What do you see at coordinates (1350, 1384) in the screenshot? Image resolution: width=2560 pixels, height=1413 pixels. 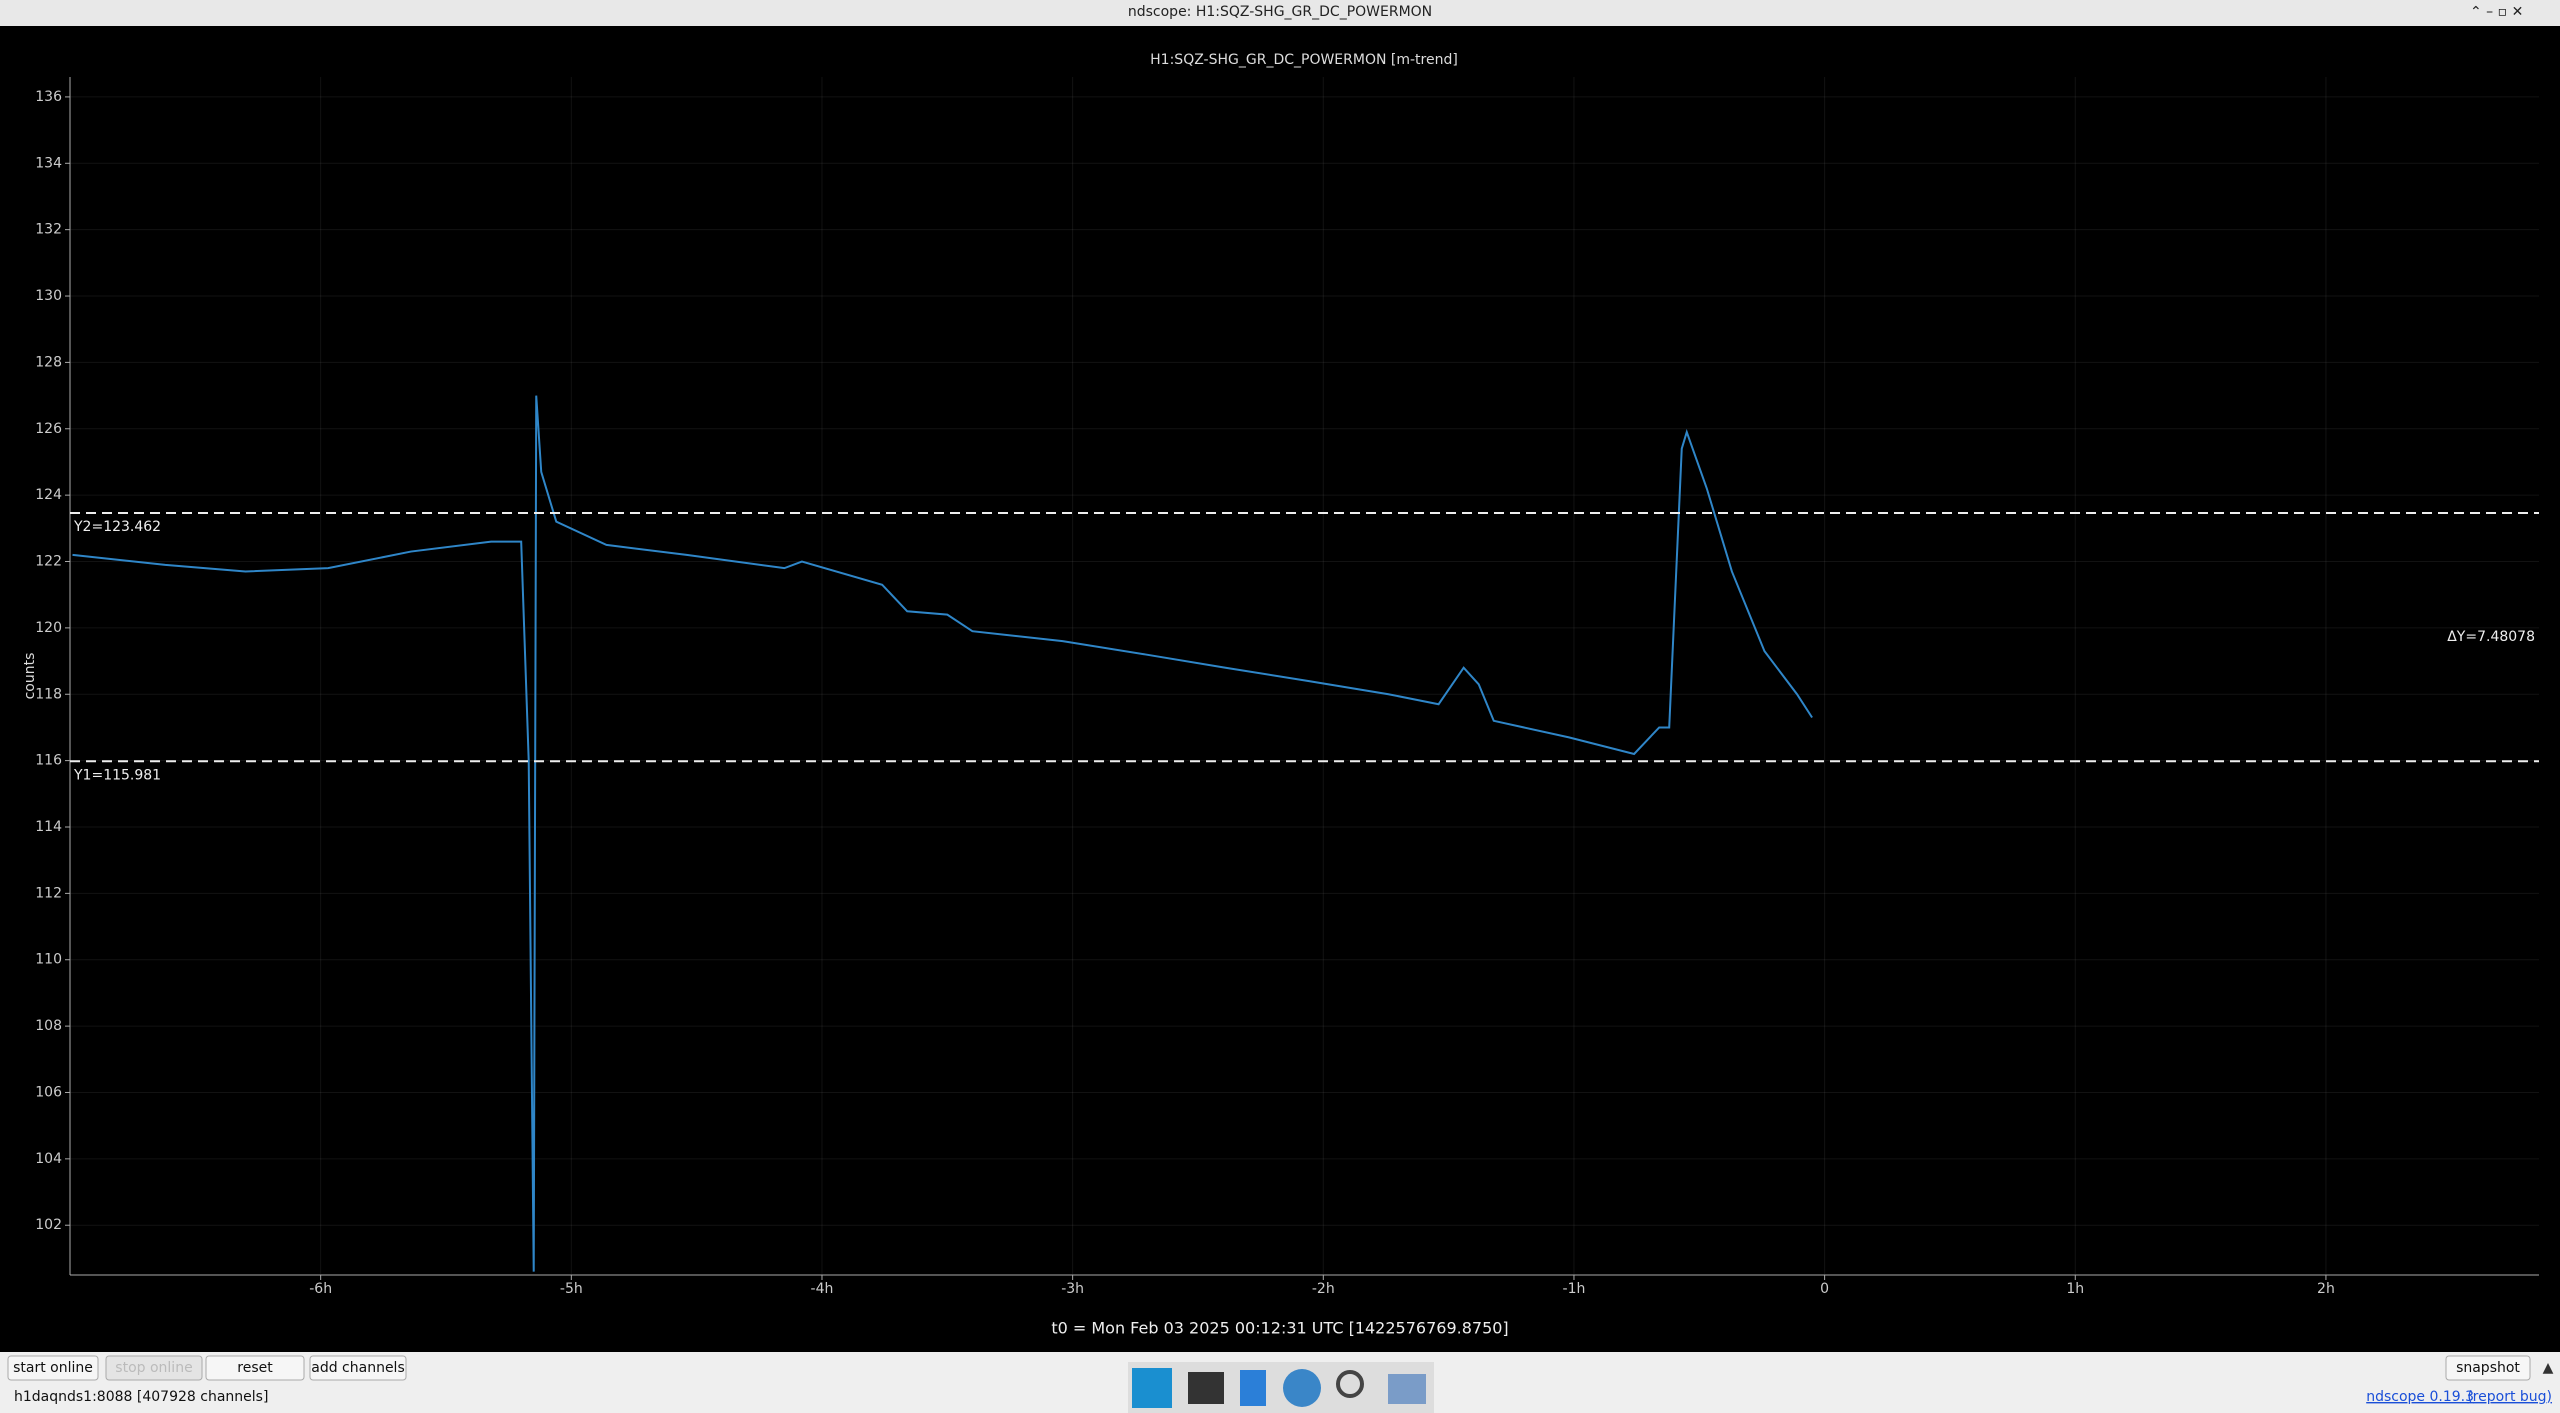 I see `search-icon` at bounding box center [1350, 1384].